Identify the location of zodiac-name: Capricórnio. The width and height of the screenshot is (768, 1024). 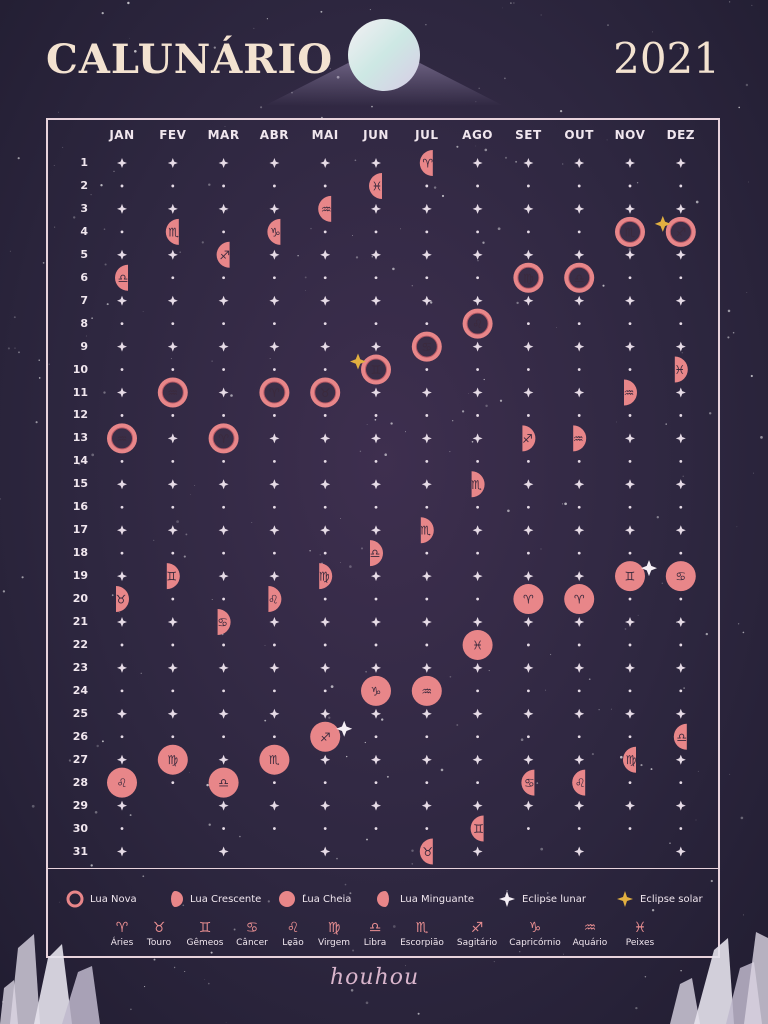
(535, 943).